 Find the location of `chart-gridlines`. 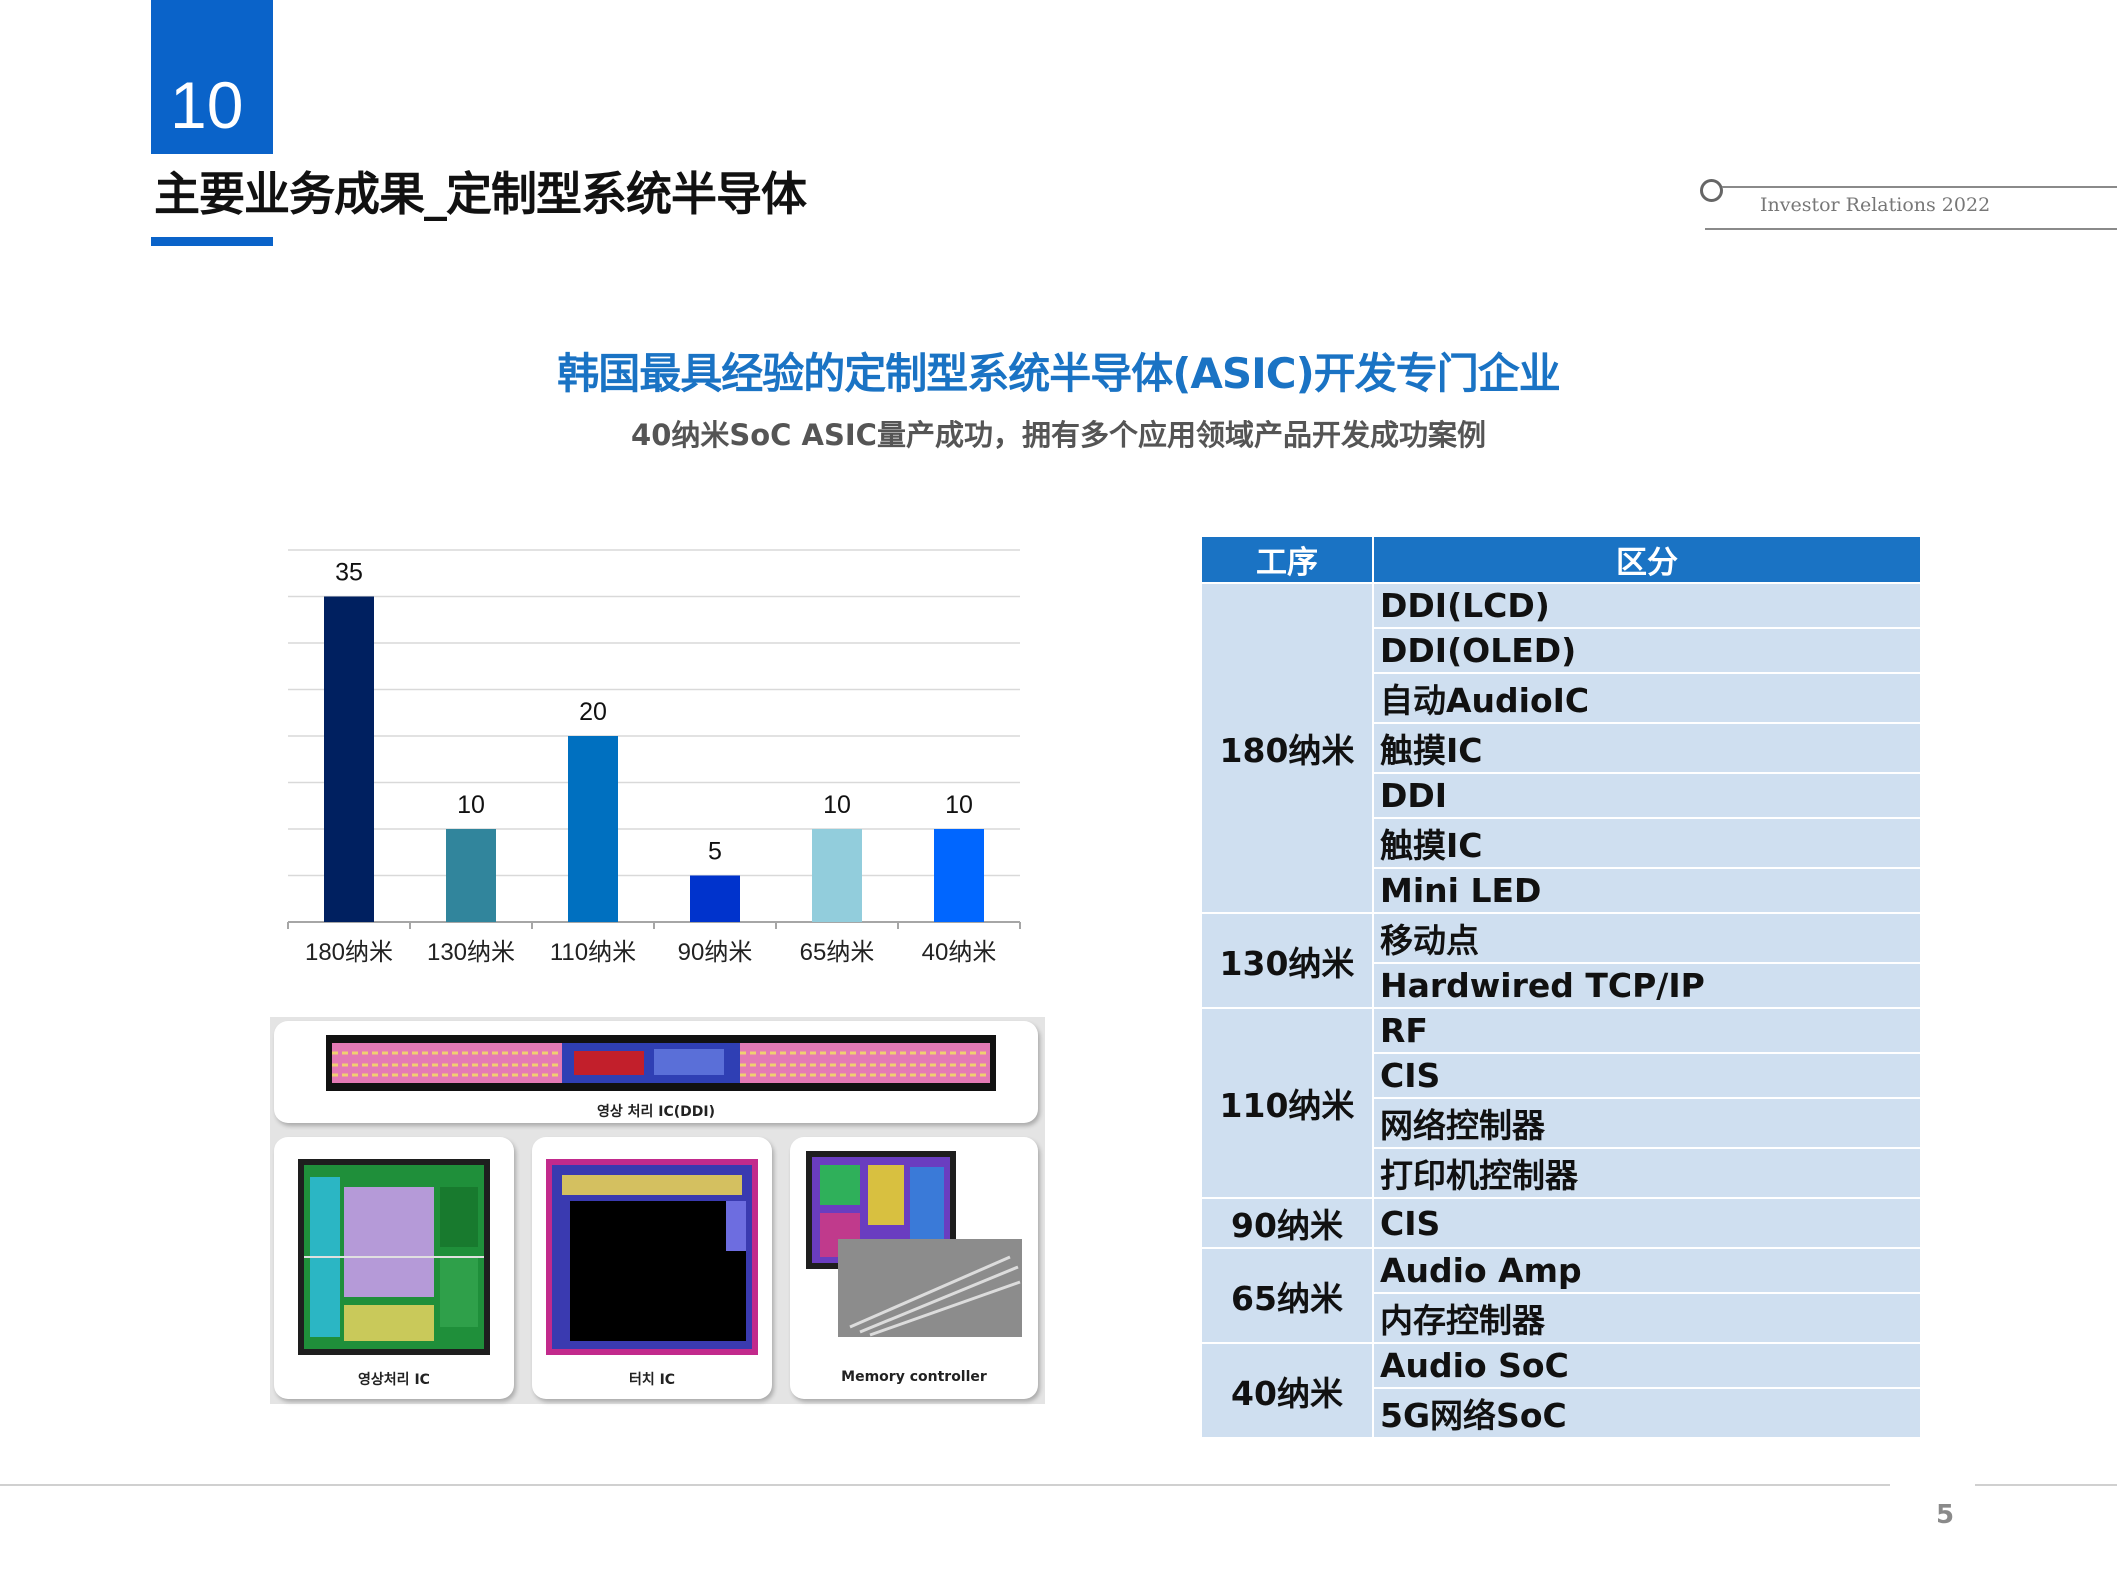

chart-gridlines is located at coordinates (654, 739).